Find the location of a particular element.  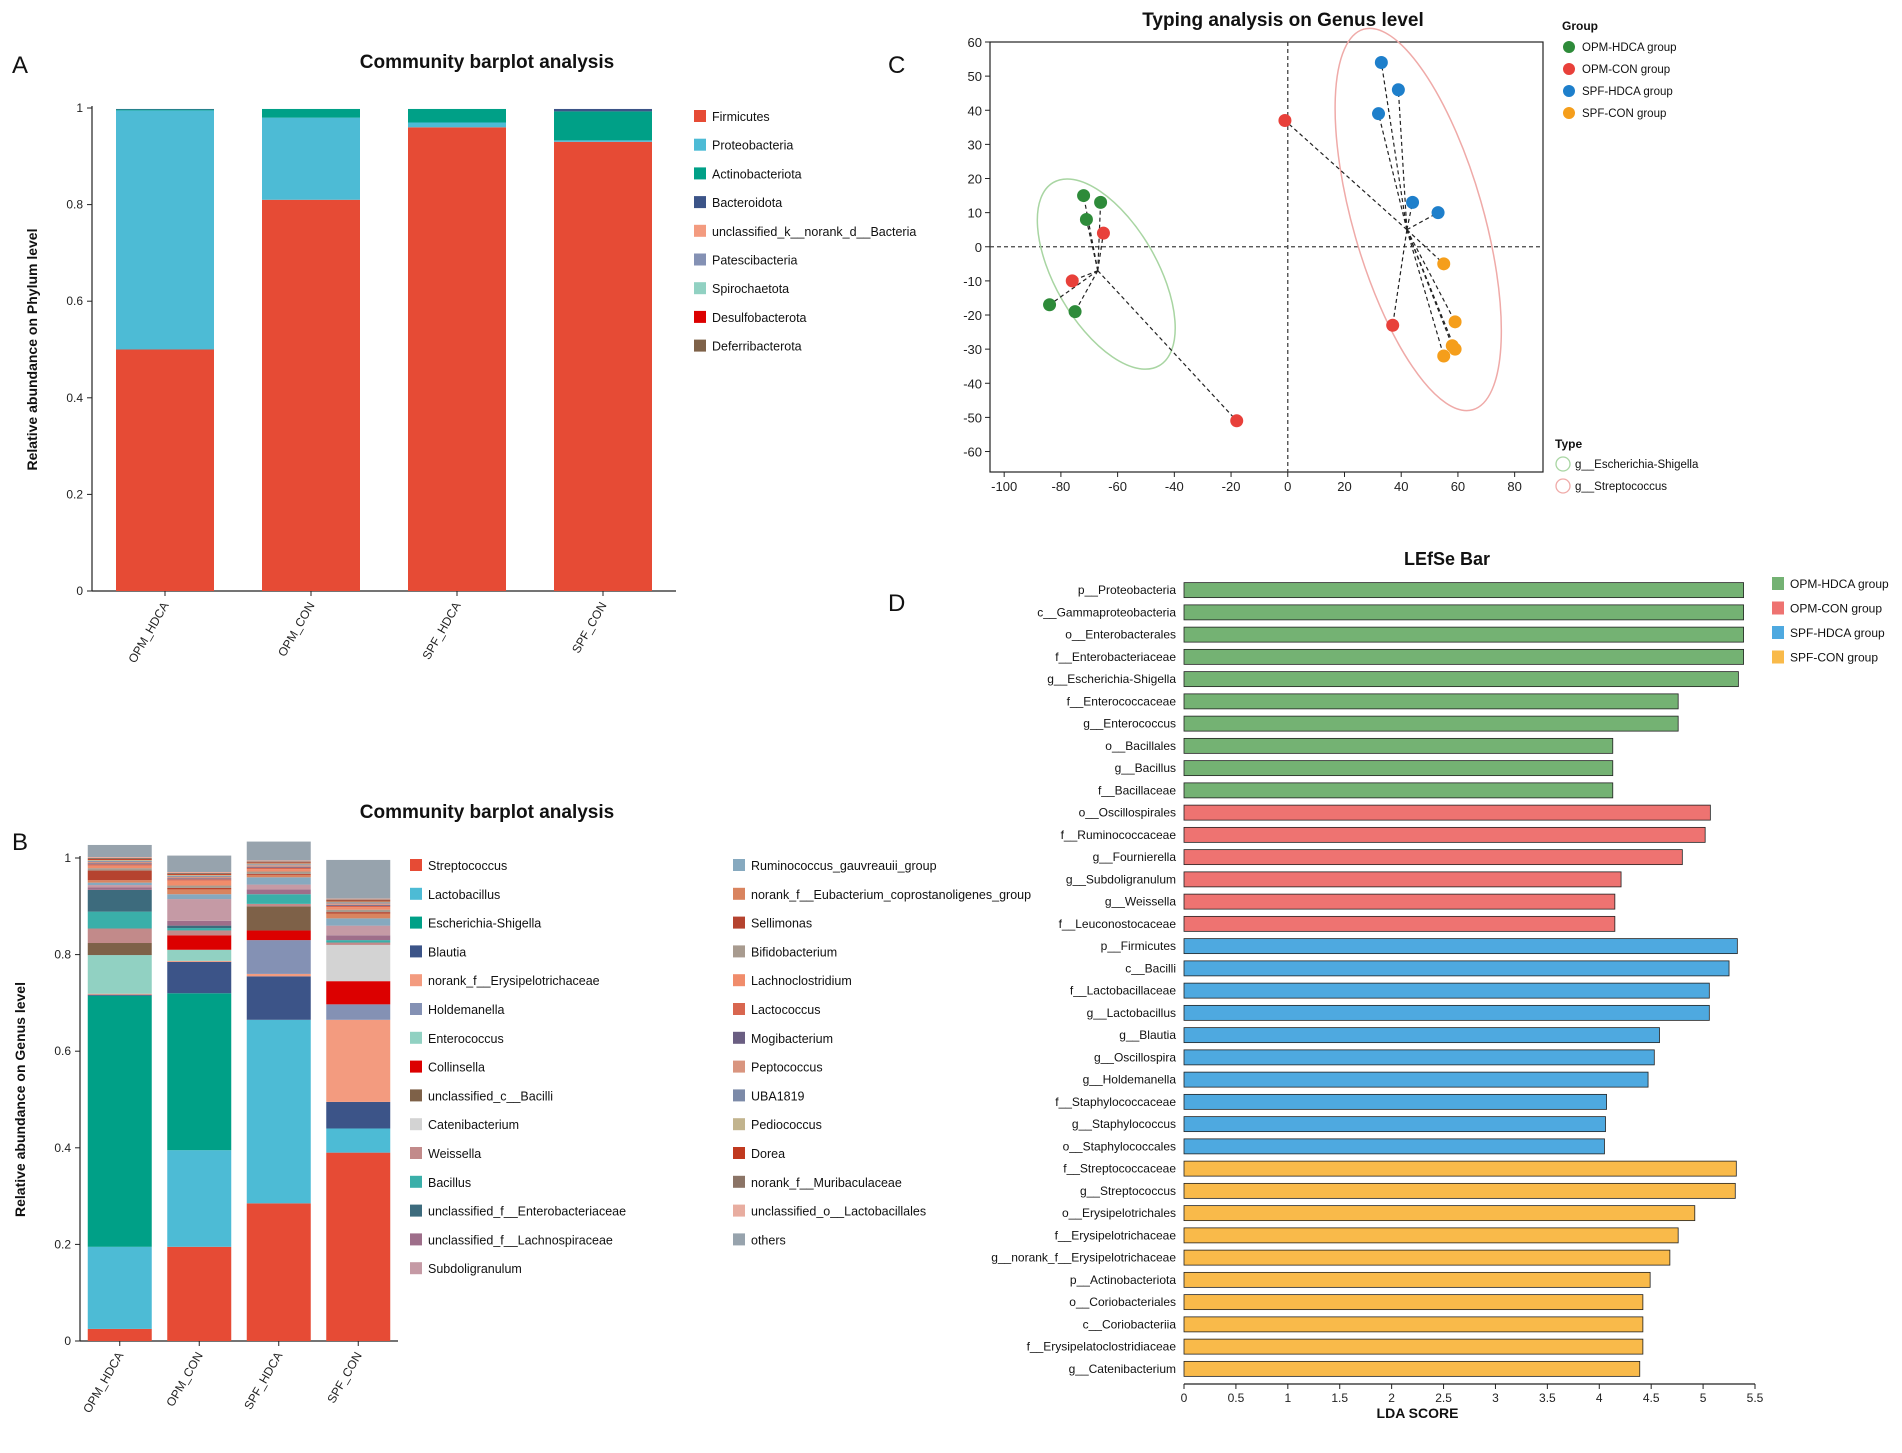

bar-label: p__Firmicutes is located at coordinates (1138, 946).